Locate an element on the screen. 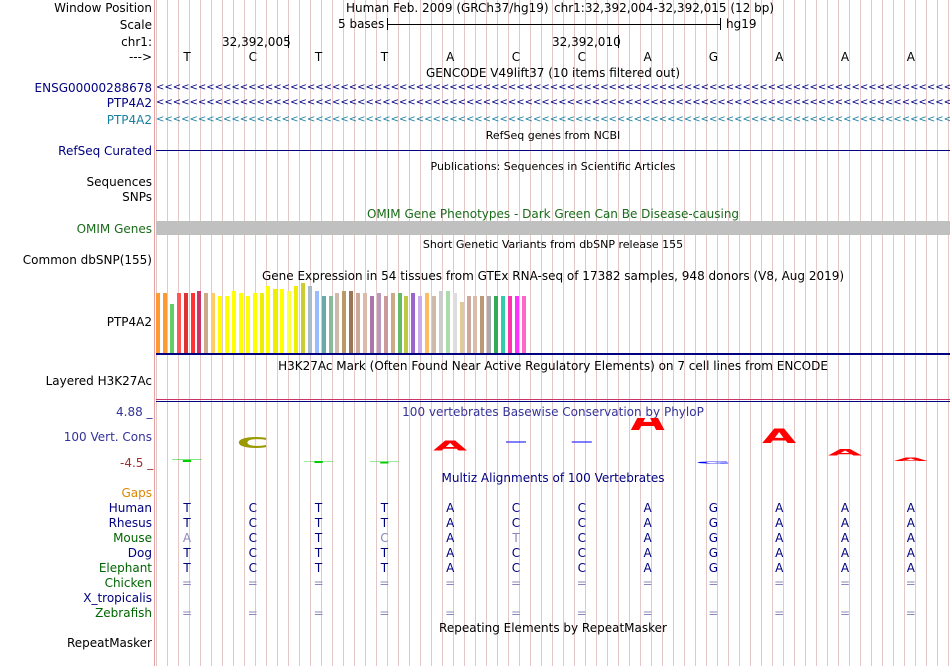 Image resolution: width=950 pixels, height=666 pixels. omim-label: OMIM Genes is located at coordinates (114, 229).